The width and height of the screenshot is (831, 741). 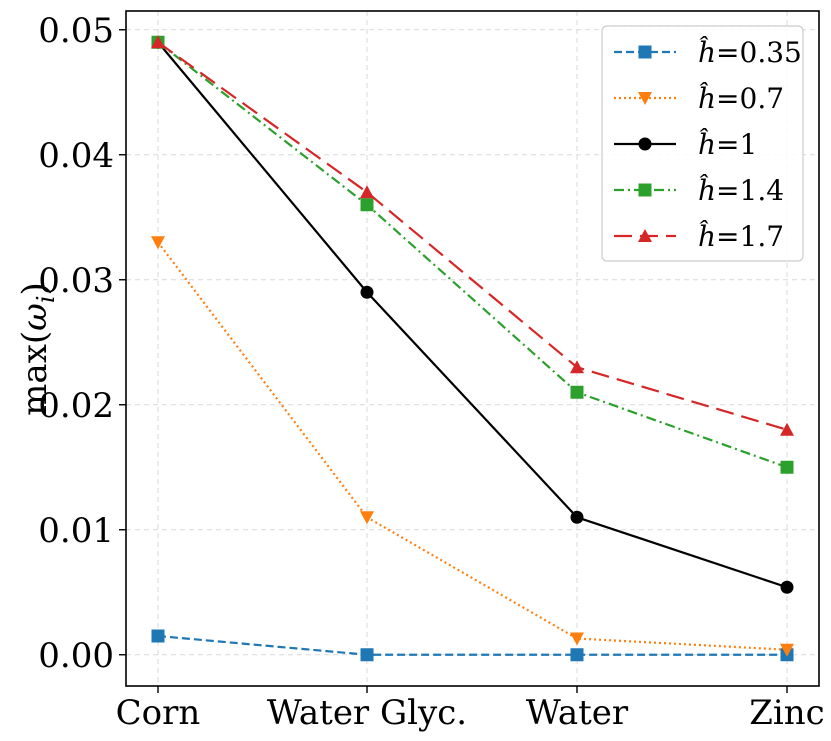 I want to click on legend-label: ĥ=1, so click(x=727, y=144).